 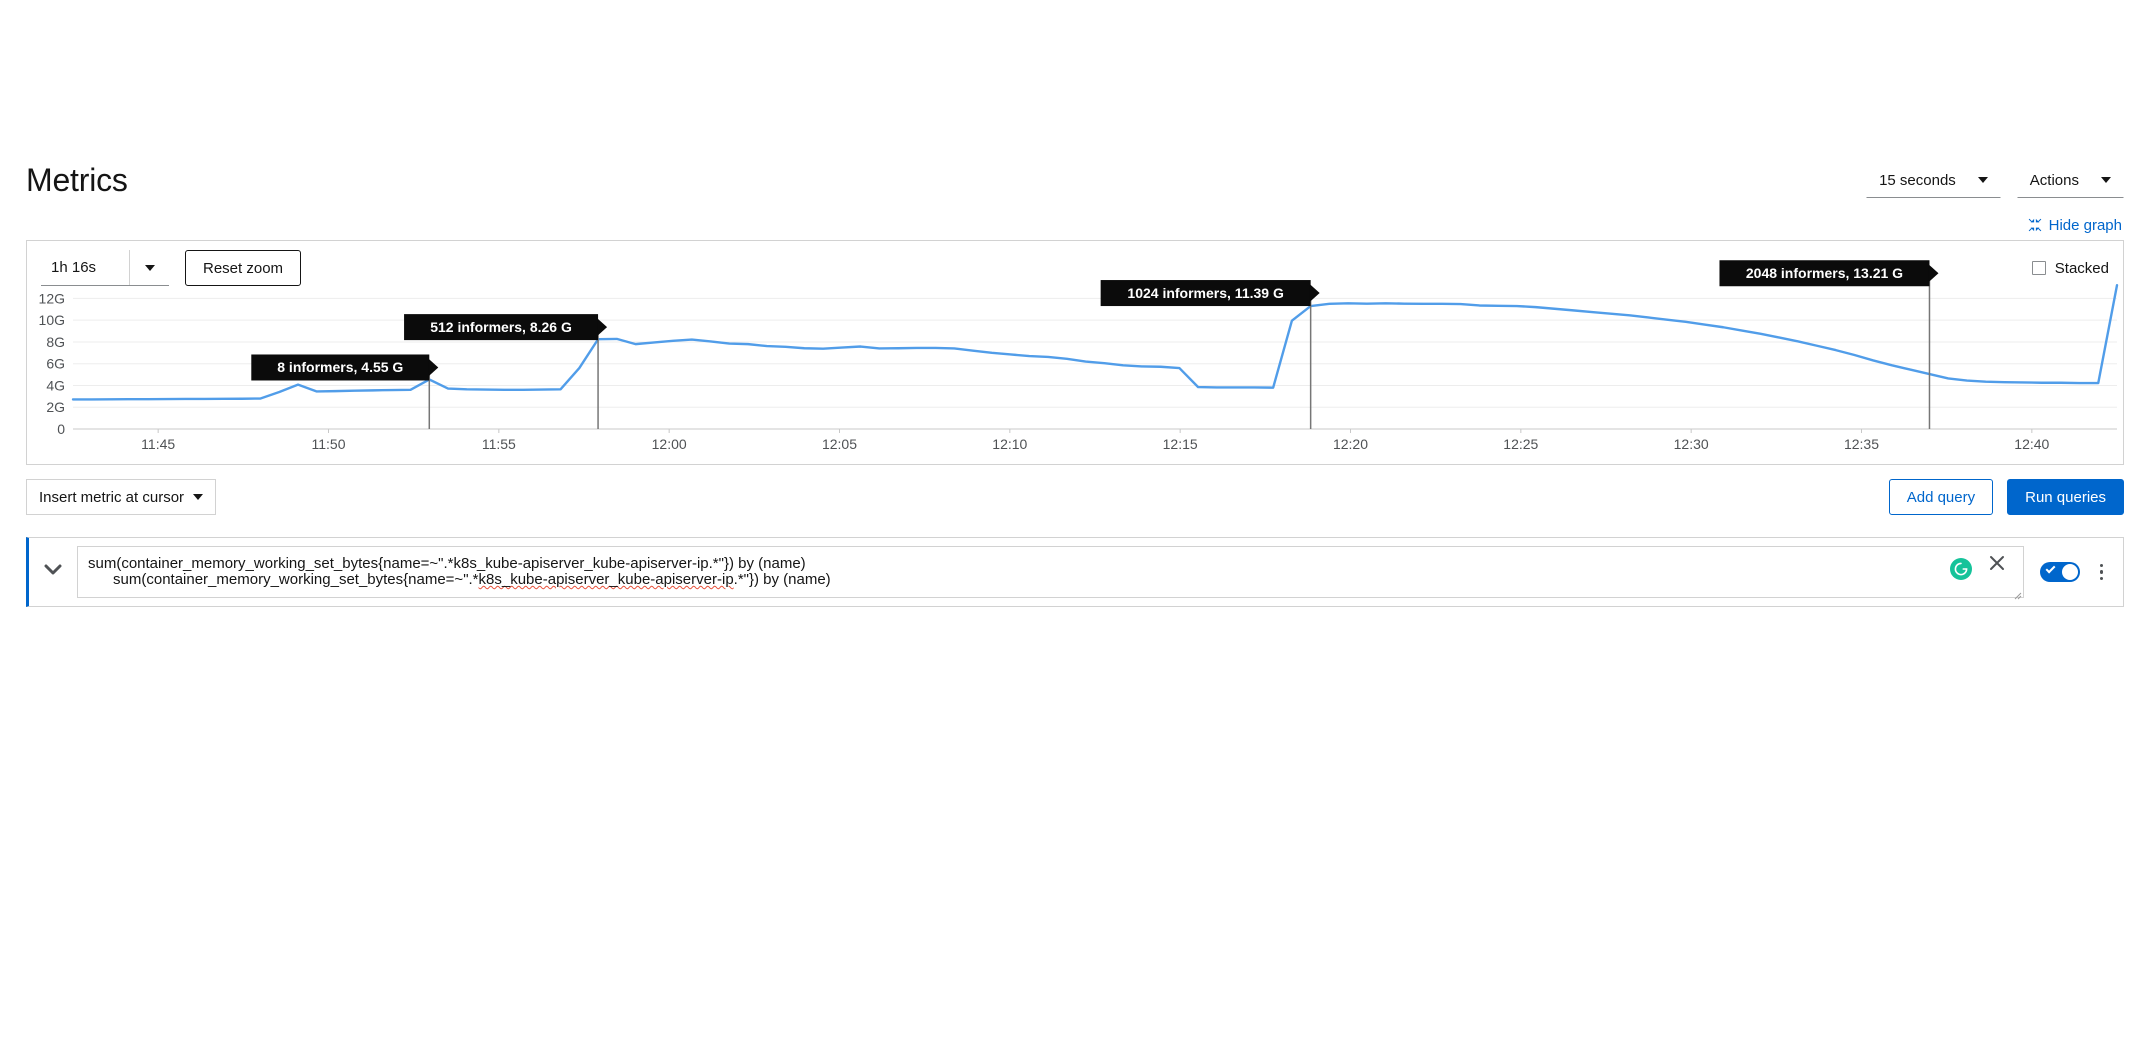 I want to click on page-header: Metrics 15 seconds Actions, so click(x=1075, y=180).